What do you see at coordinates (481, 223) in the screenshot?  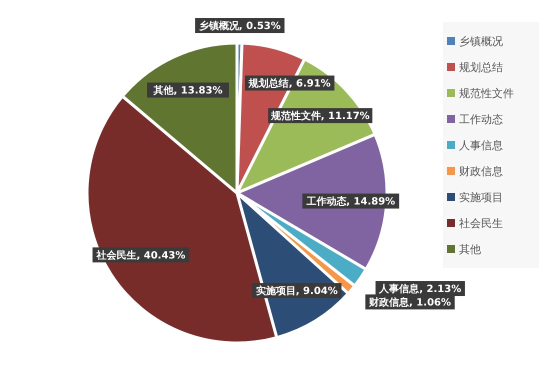 I see `legend-label: 社会民生` at bounding box center [481, 223].